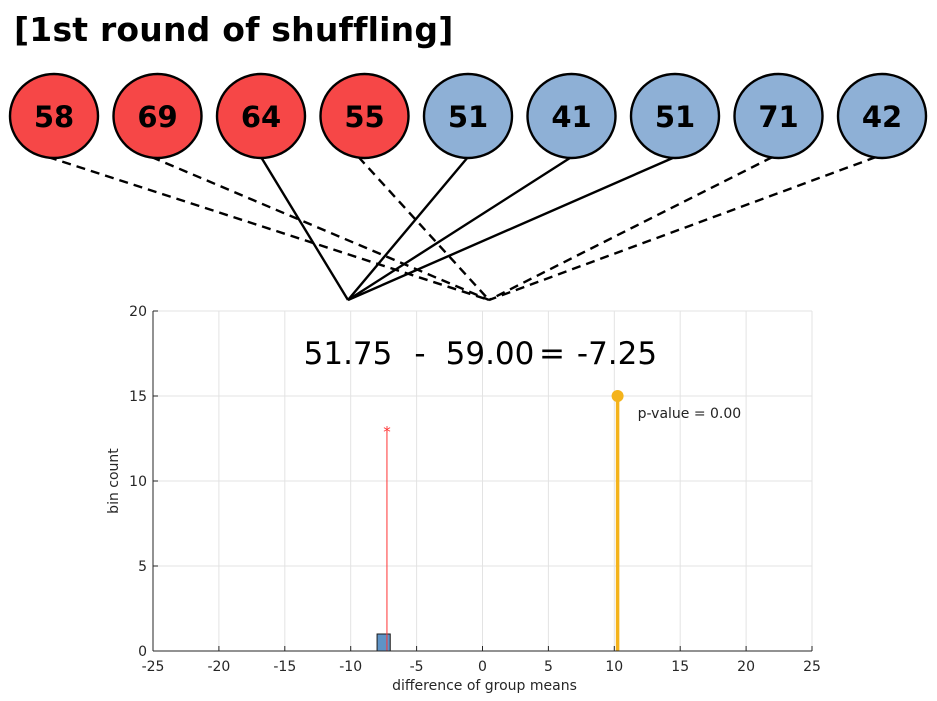  I want to click on x-tick-label: 20, so click(746, 667).